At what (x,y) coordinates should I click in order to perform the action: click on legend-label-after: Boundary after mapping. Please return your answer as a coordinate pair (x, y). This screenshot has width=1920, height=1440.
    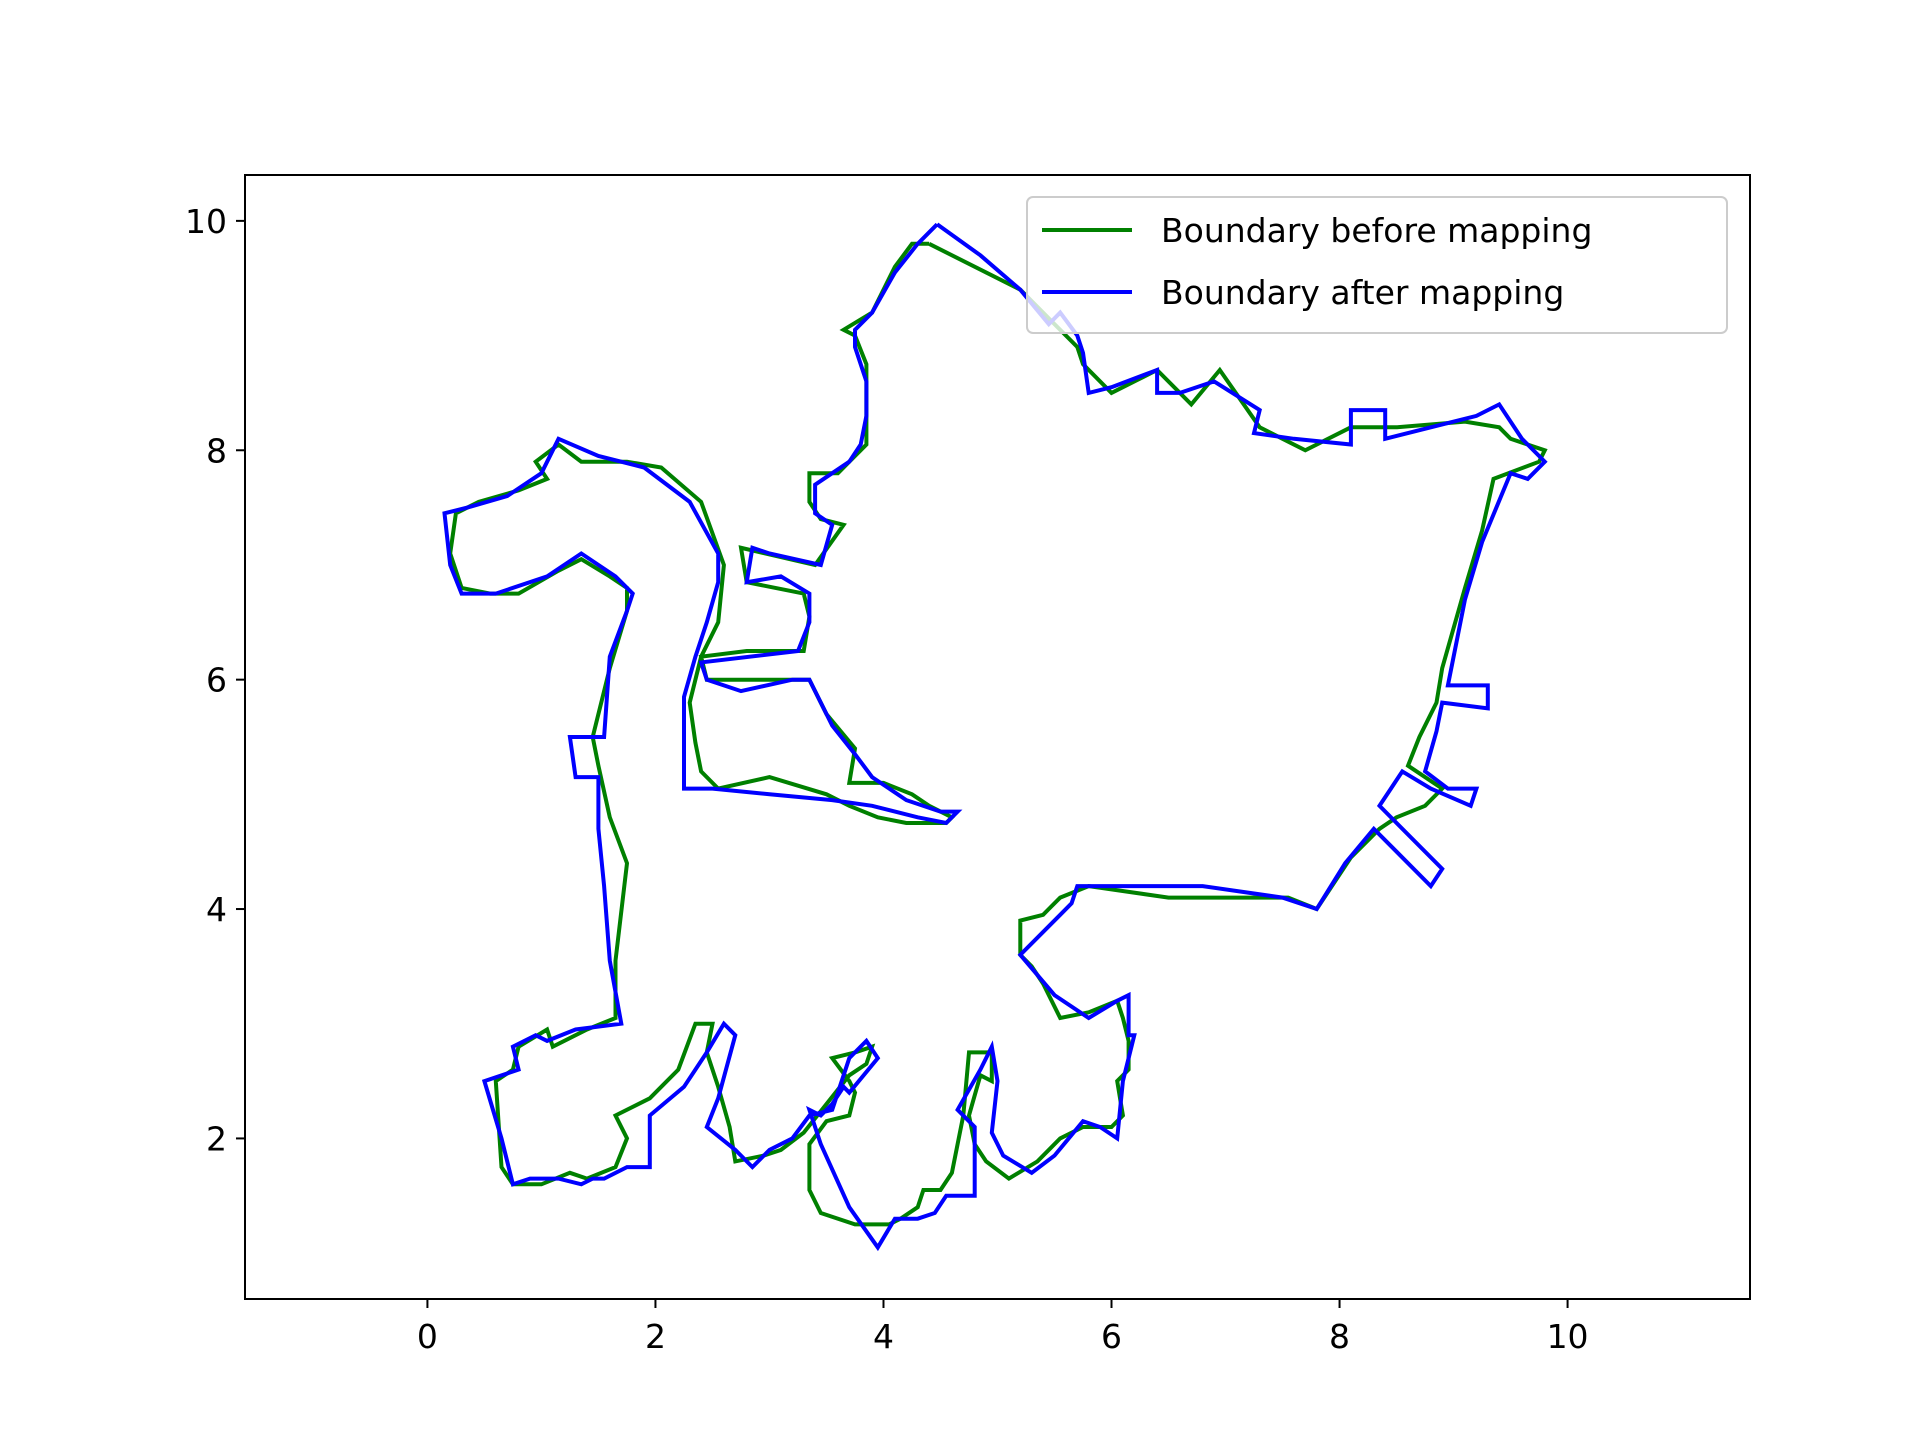
    Looking at the image, I should click on (1362, 292).